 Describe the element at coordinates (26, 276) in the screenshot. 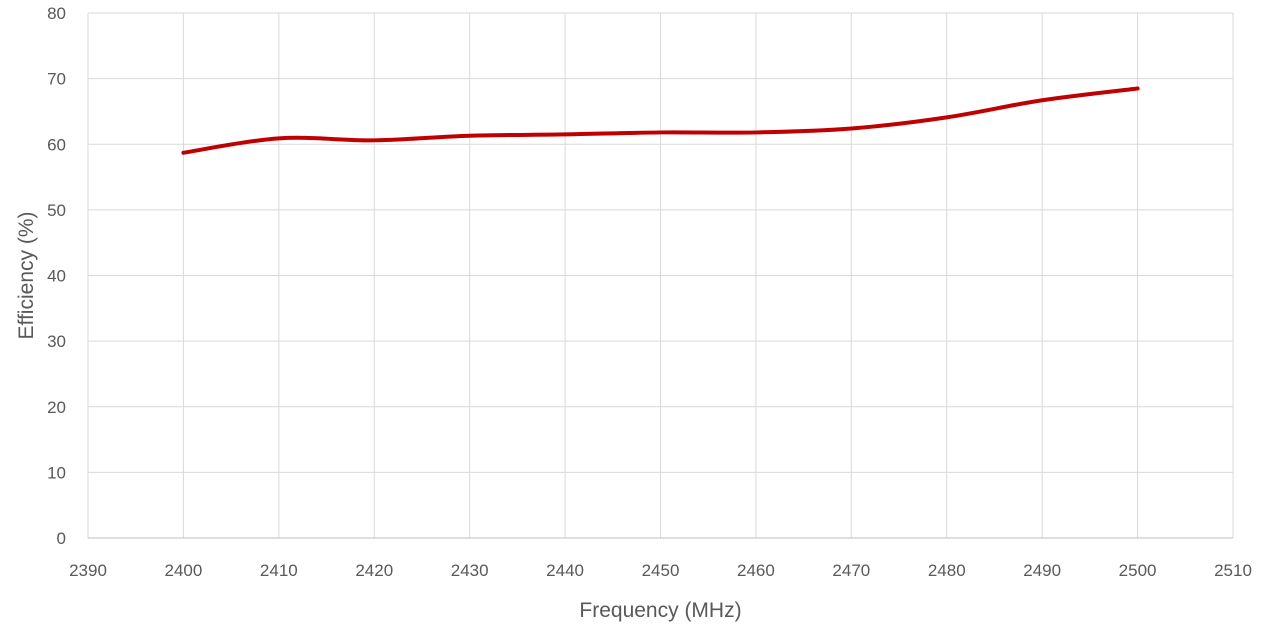

I see `y-axis-title: Efficiency (%)` at that location.